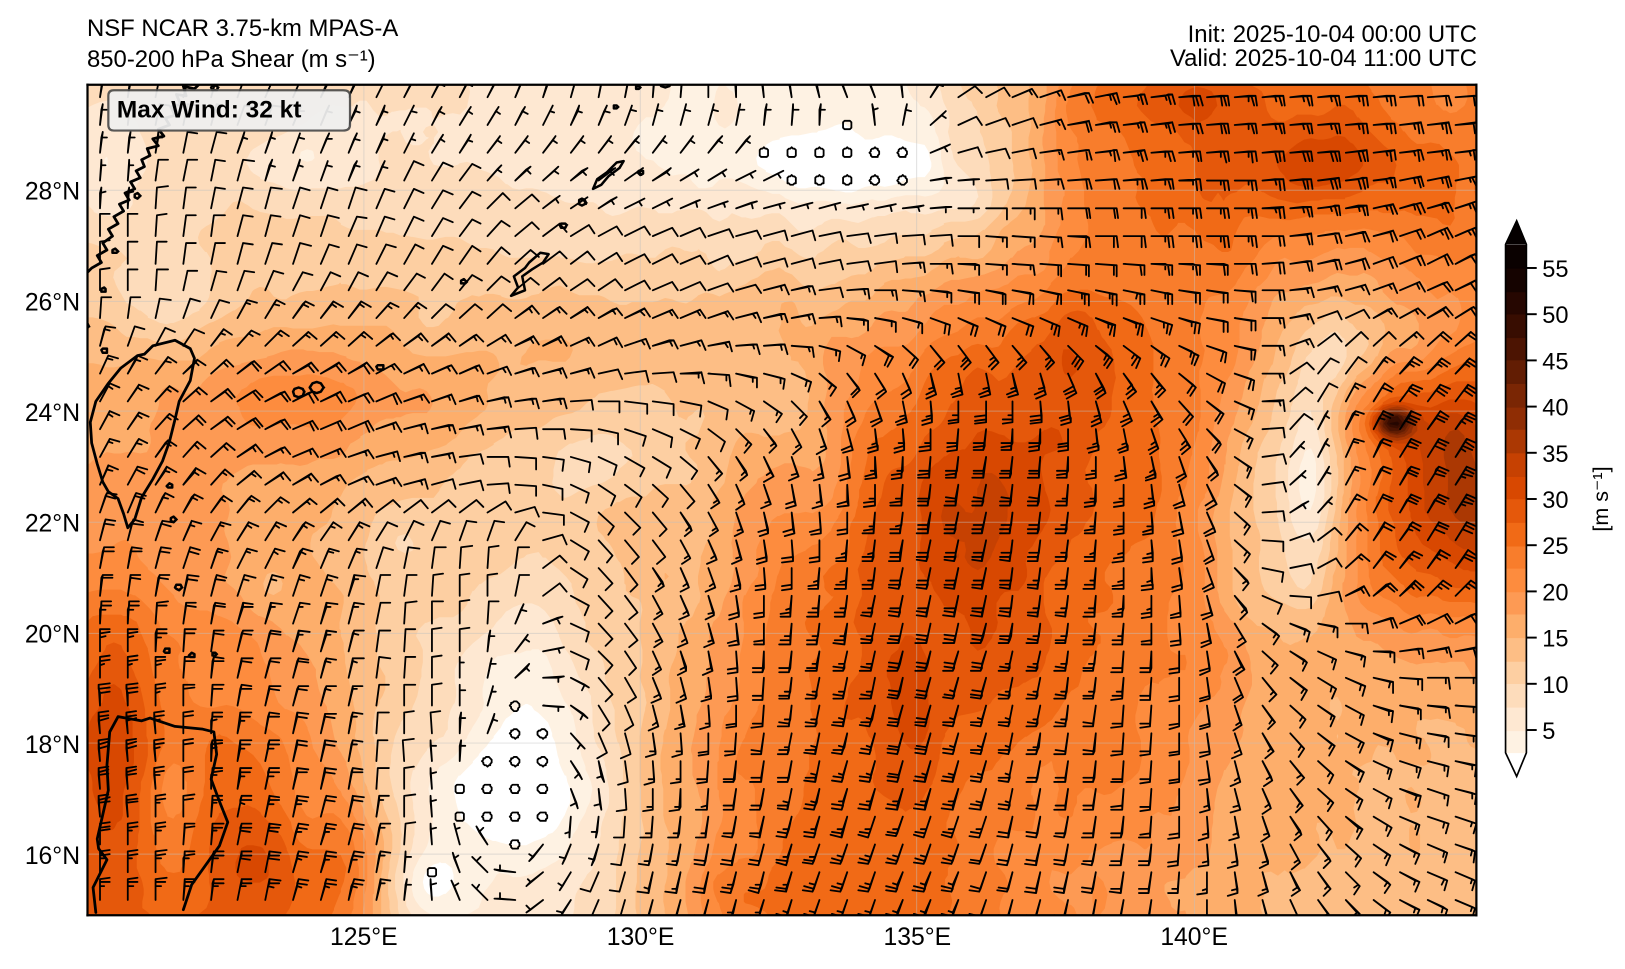 This screenshot has height=969, width=1625. What do you see at coordinates (1555, 362) in the screenshot?
I see `svg-text: 45` at bounding box center [1555, 362].